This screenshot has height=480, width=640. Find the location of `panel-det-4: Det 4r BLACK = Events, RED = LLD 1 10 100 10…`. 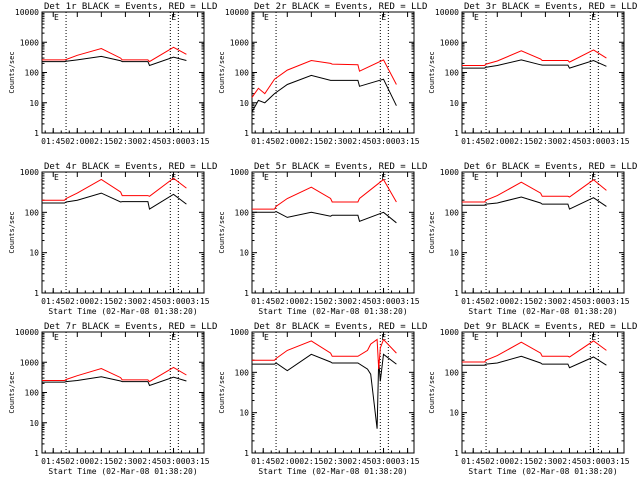

panel-det-4: Det 4r BLACK = Events, RED = LLD 1 10 100 10… is located at coordinates (112, 239).